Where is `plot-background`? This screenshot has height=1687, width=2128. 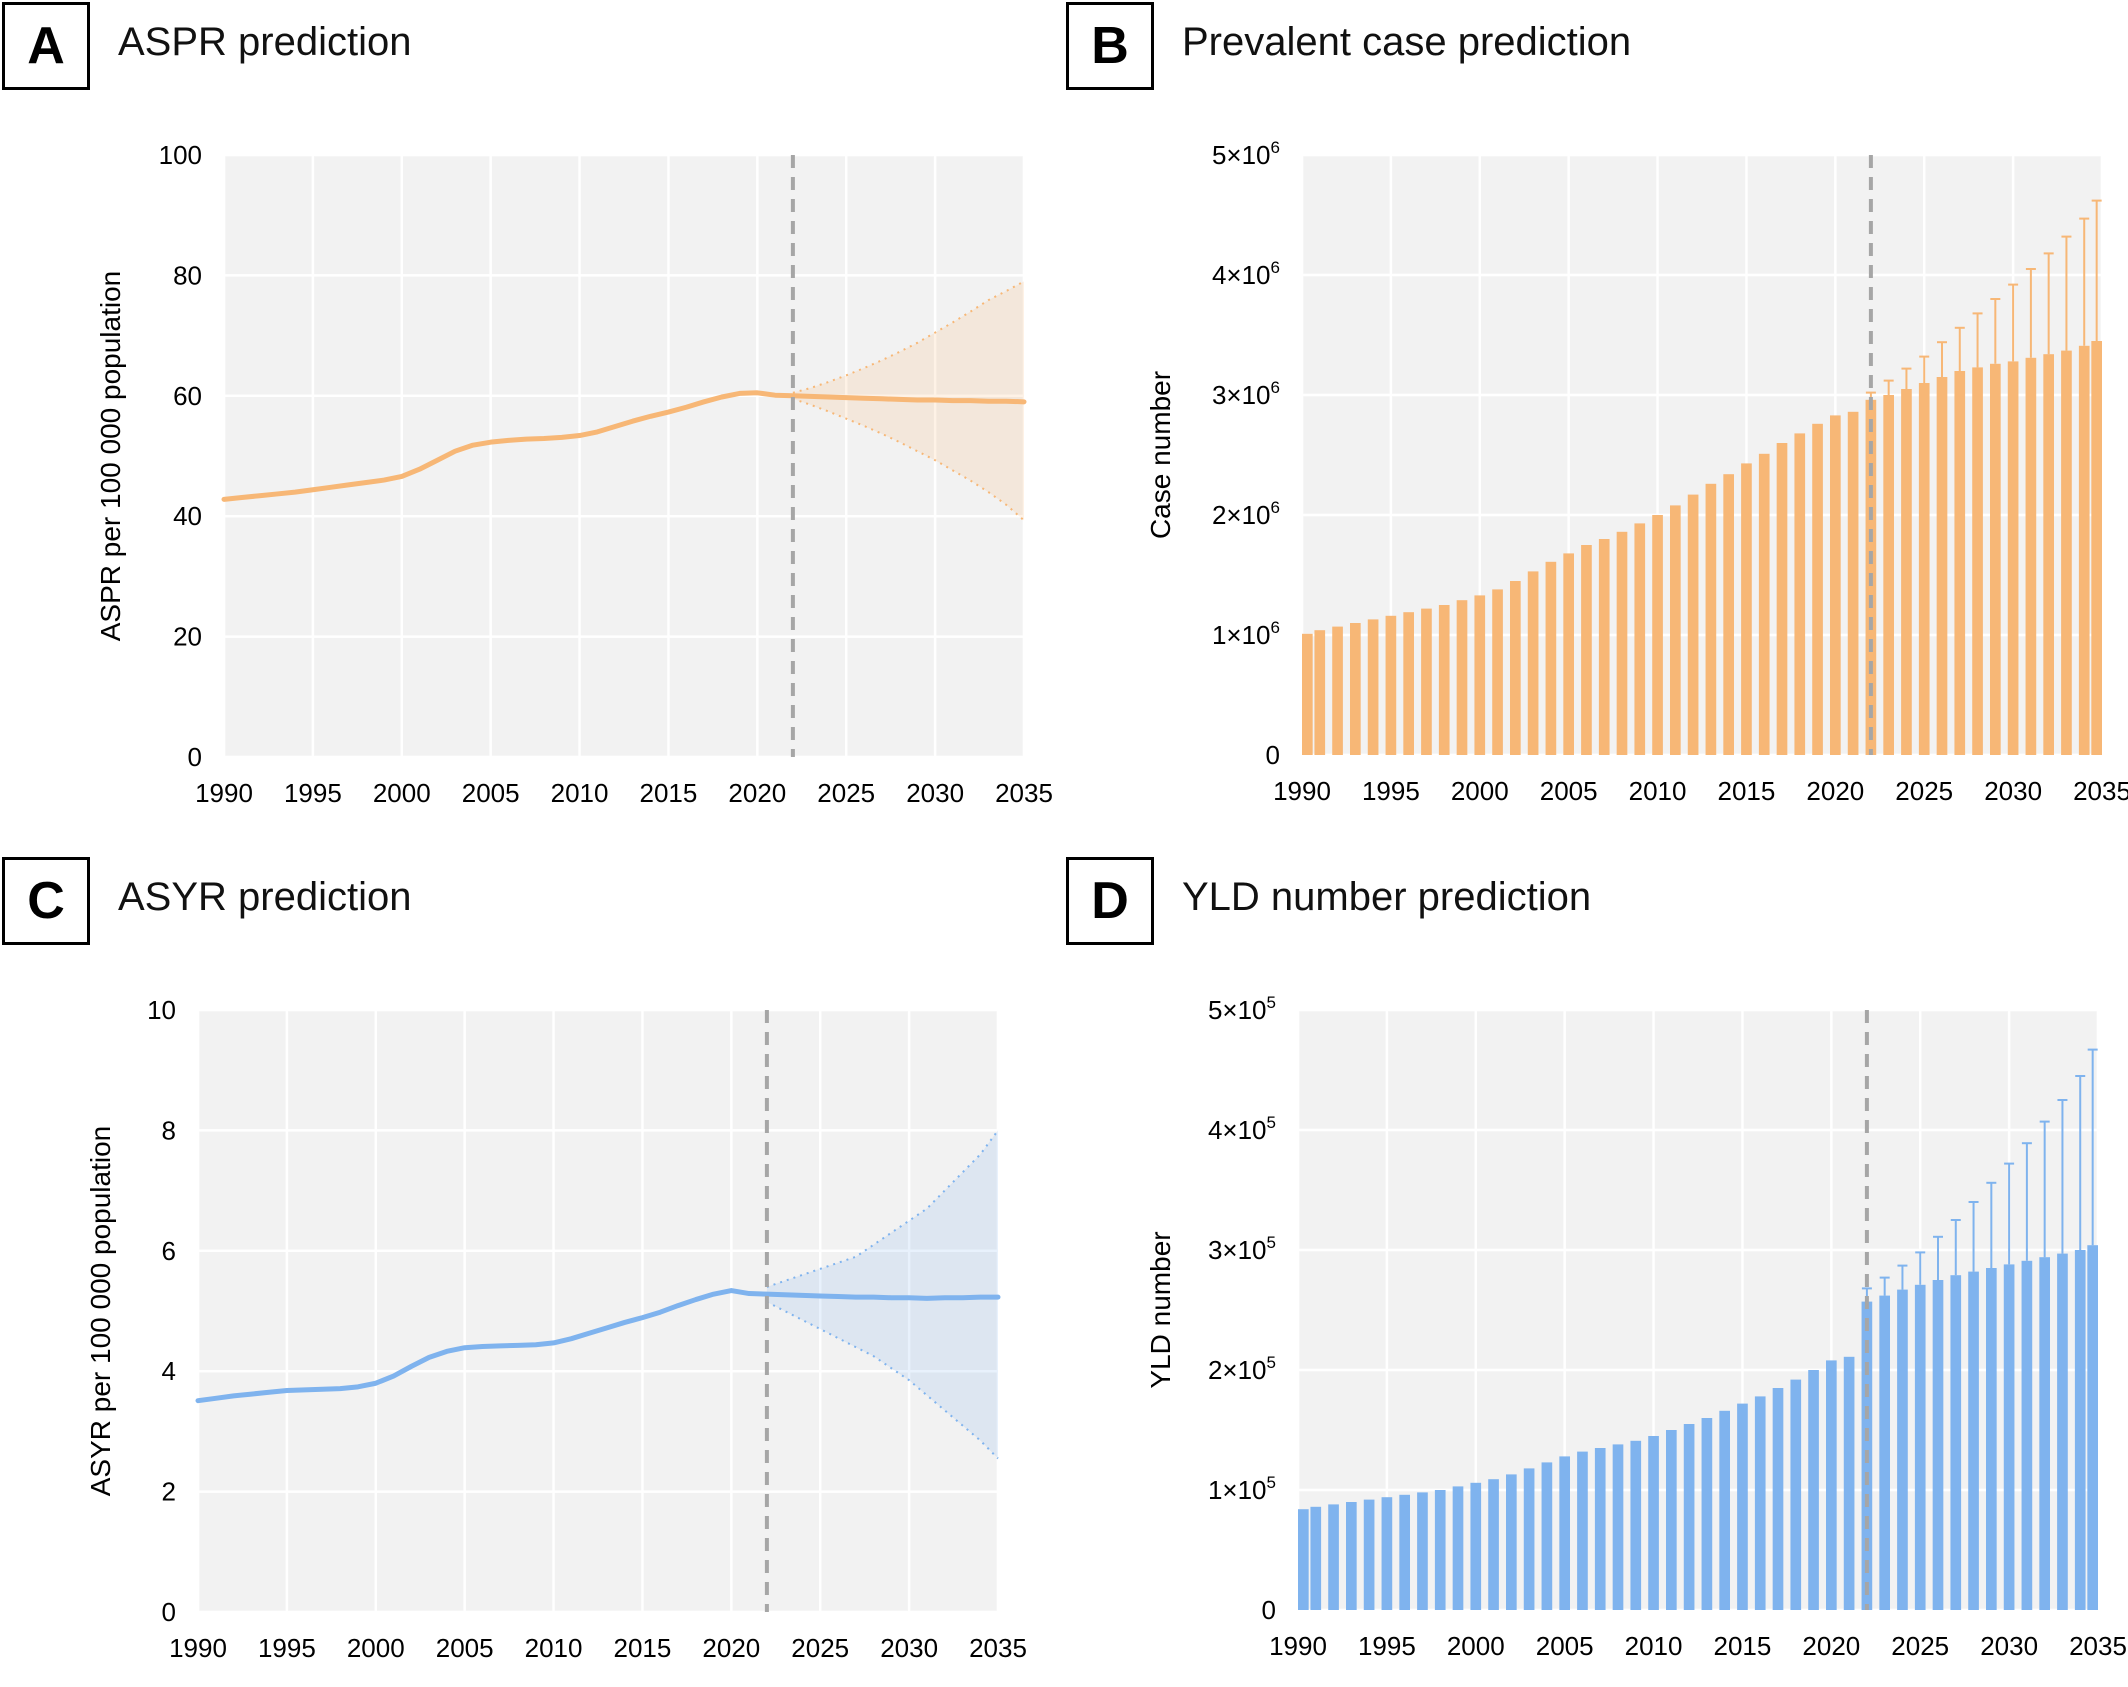 plot-background is located at coordinates (1698, 1310).